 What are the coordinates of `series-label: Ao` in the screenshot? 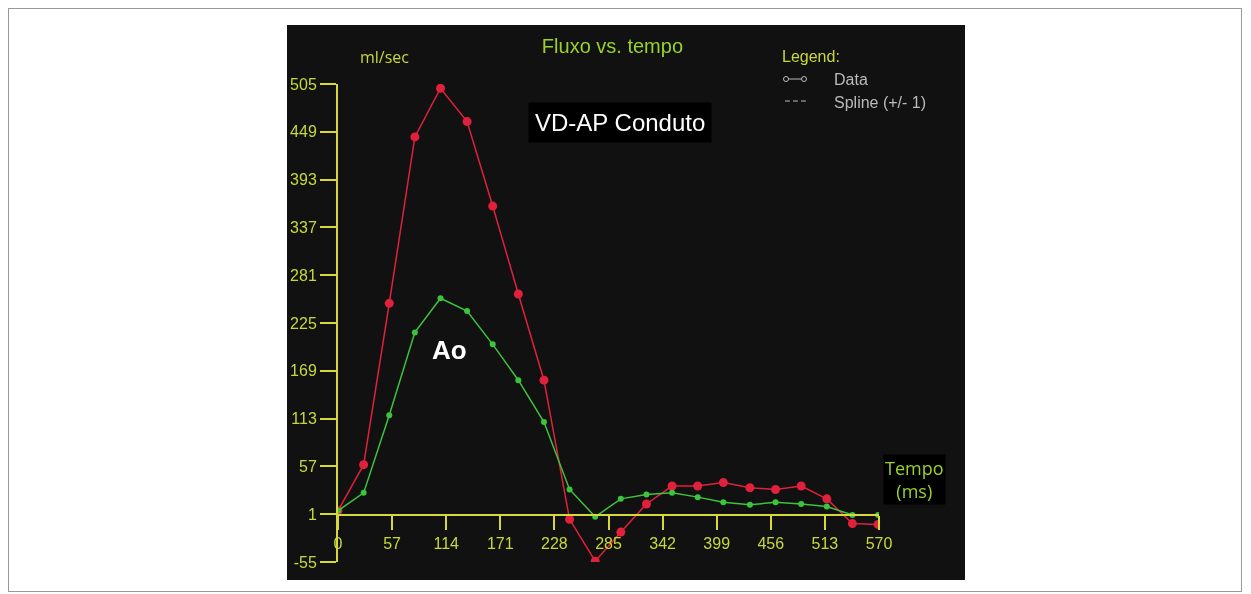 It's located at (449, 350).